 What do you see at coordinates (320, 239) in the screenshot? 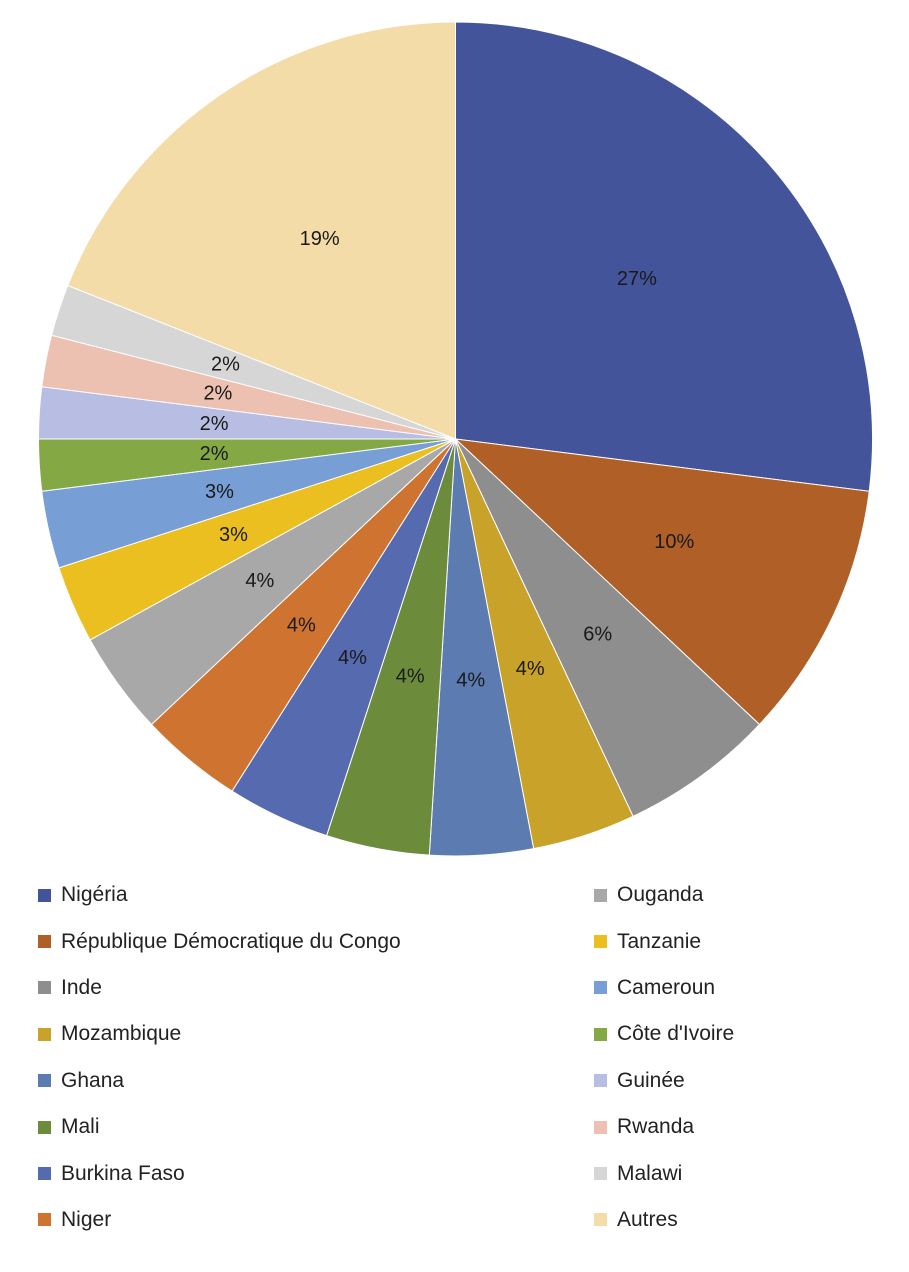
I see `slice-data-label-15: 19%` at bounding box center [320, 239].